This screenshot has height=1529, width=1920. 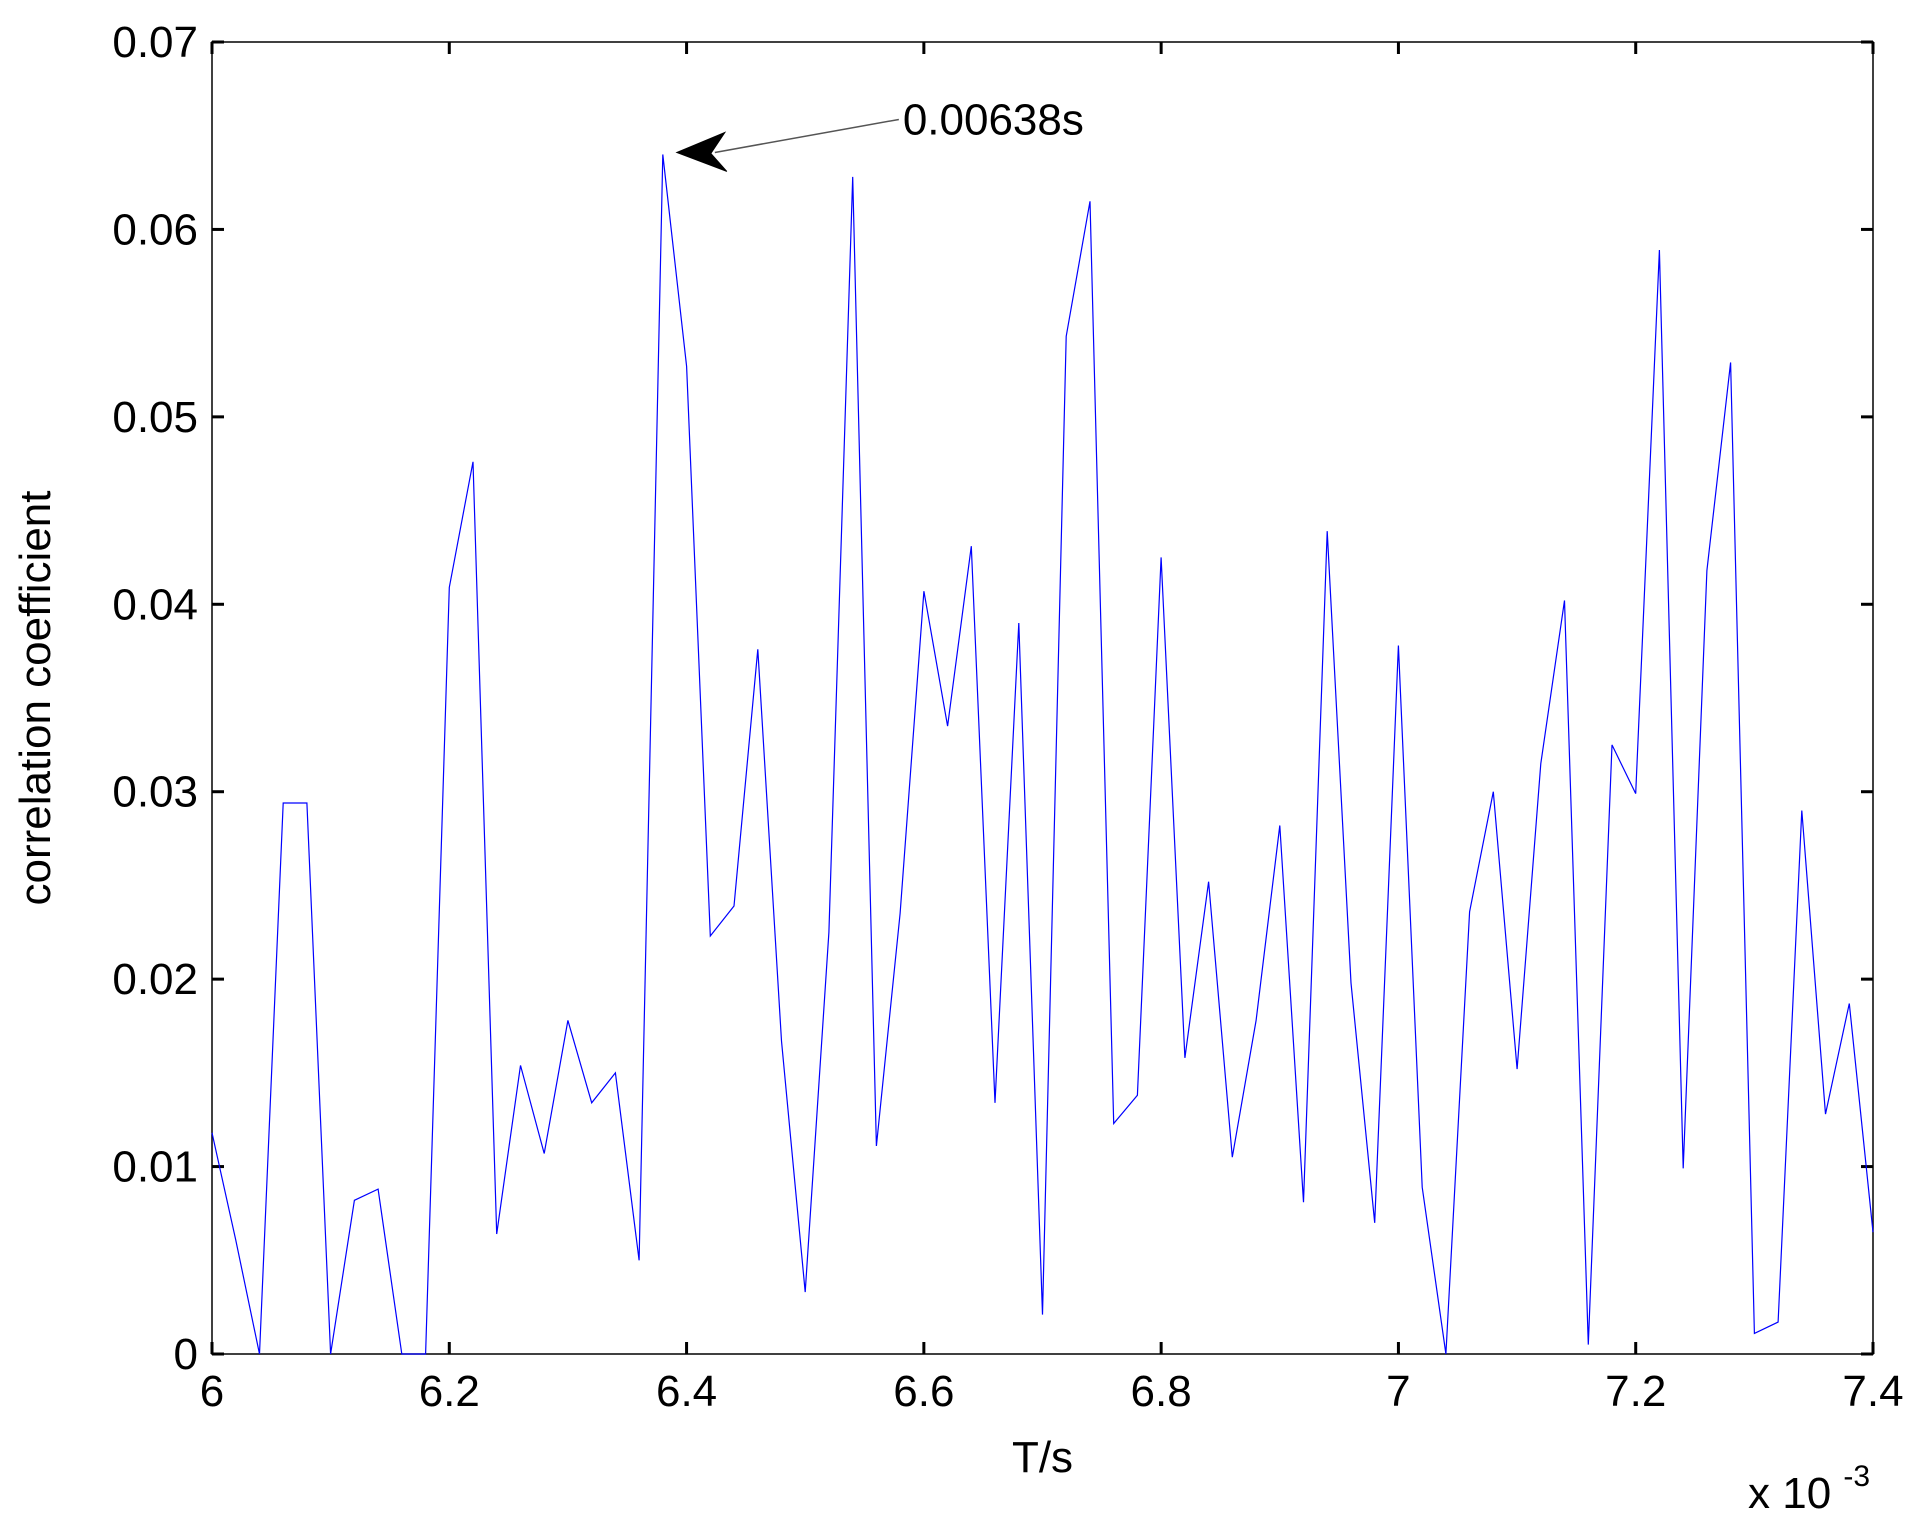 I want to click on annotation-label: 0.00638s, so click(x=993, y=119).